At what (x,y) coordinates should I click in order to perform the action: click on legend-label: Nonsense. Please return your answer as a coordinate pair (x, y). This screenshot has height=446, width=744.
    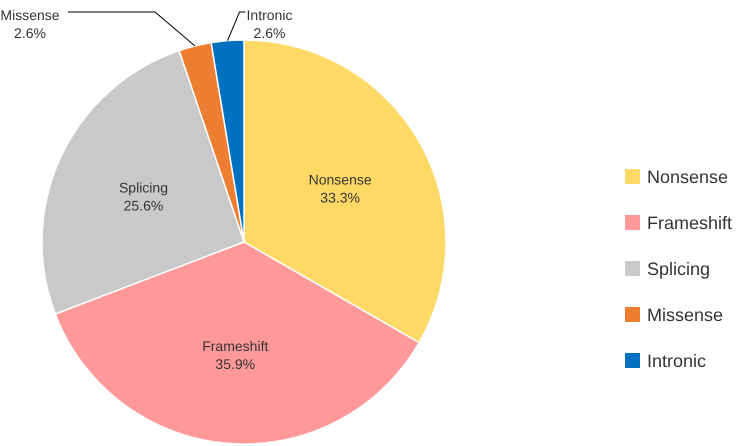
    Looking at the image, I should click on (687, 177).